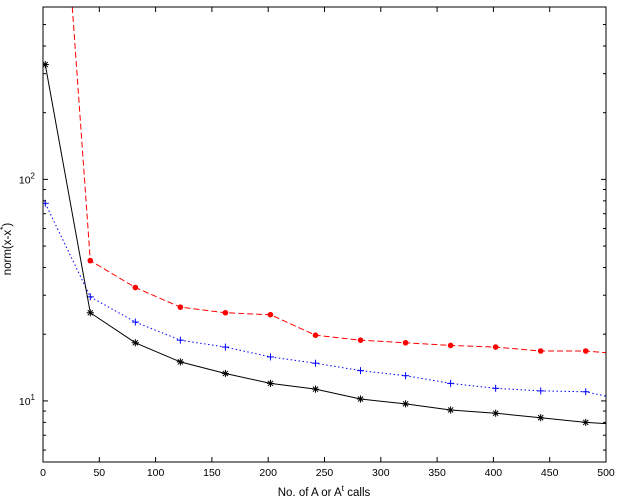 This screenshot has height=502, width=617. What do you see at coordinates (325, 473) in the screenshot?
I see `x-tick-label: 250` at bounding box center [325, 473].